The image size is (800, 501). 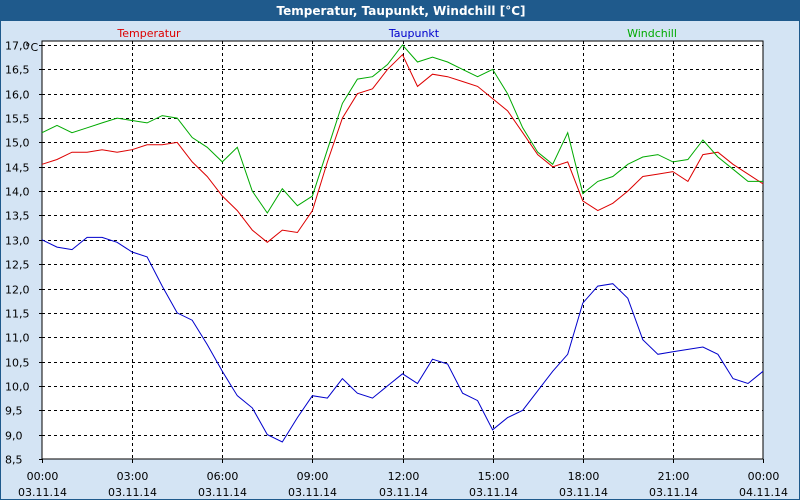 I want to click on y-tick-label: 8,5, so click(x=14, y=460).